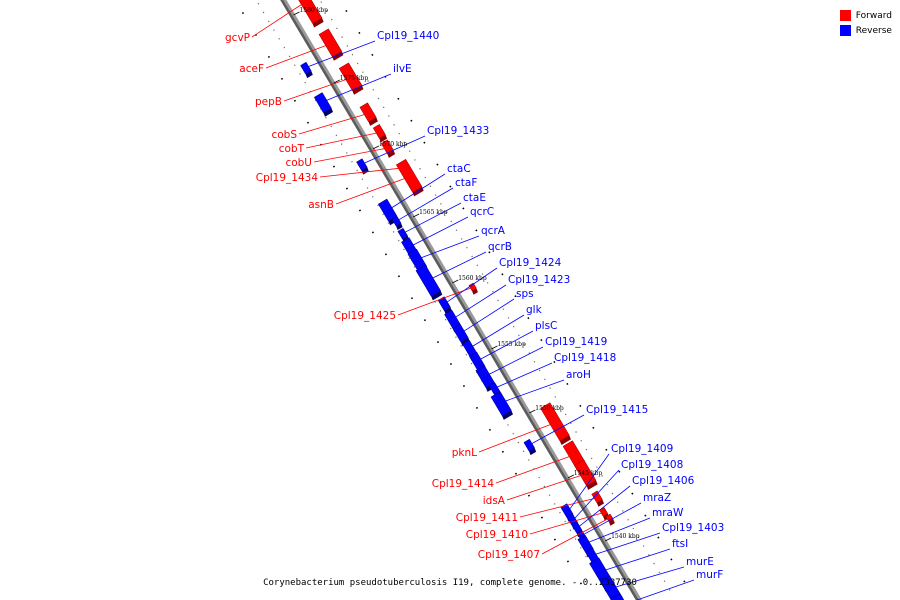 The height and width of the screenshot is (600, 900). What do you see at coordinates (497, 535) in the screenshot?
I see `gene-label-cpl19-1410: Cpl19_1410` at bounding box center [497, 535].